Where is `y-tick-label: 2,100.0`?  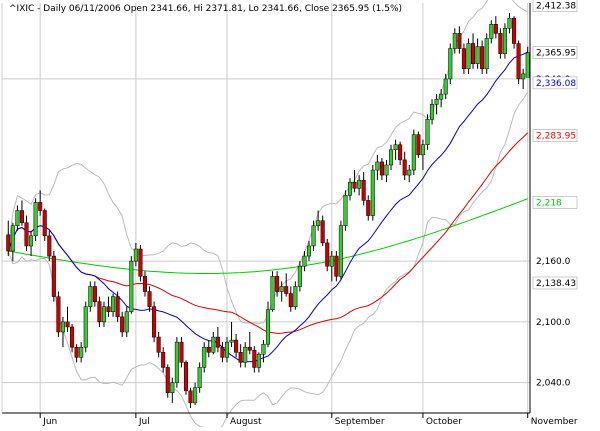 y-tick-label: 2,100.0 is located at coordinates (553, 323).